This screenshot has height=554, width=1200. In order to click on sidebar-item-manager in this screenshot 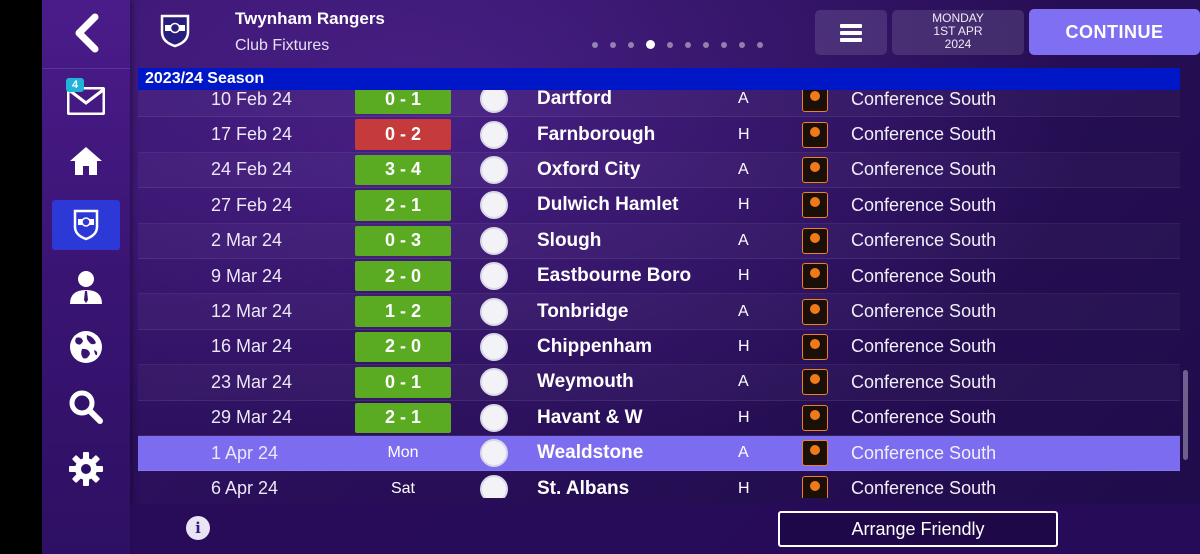, I will do `click(86, 287)`.